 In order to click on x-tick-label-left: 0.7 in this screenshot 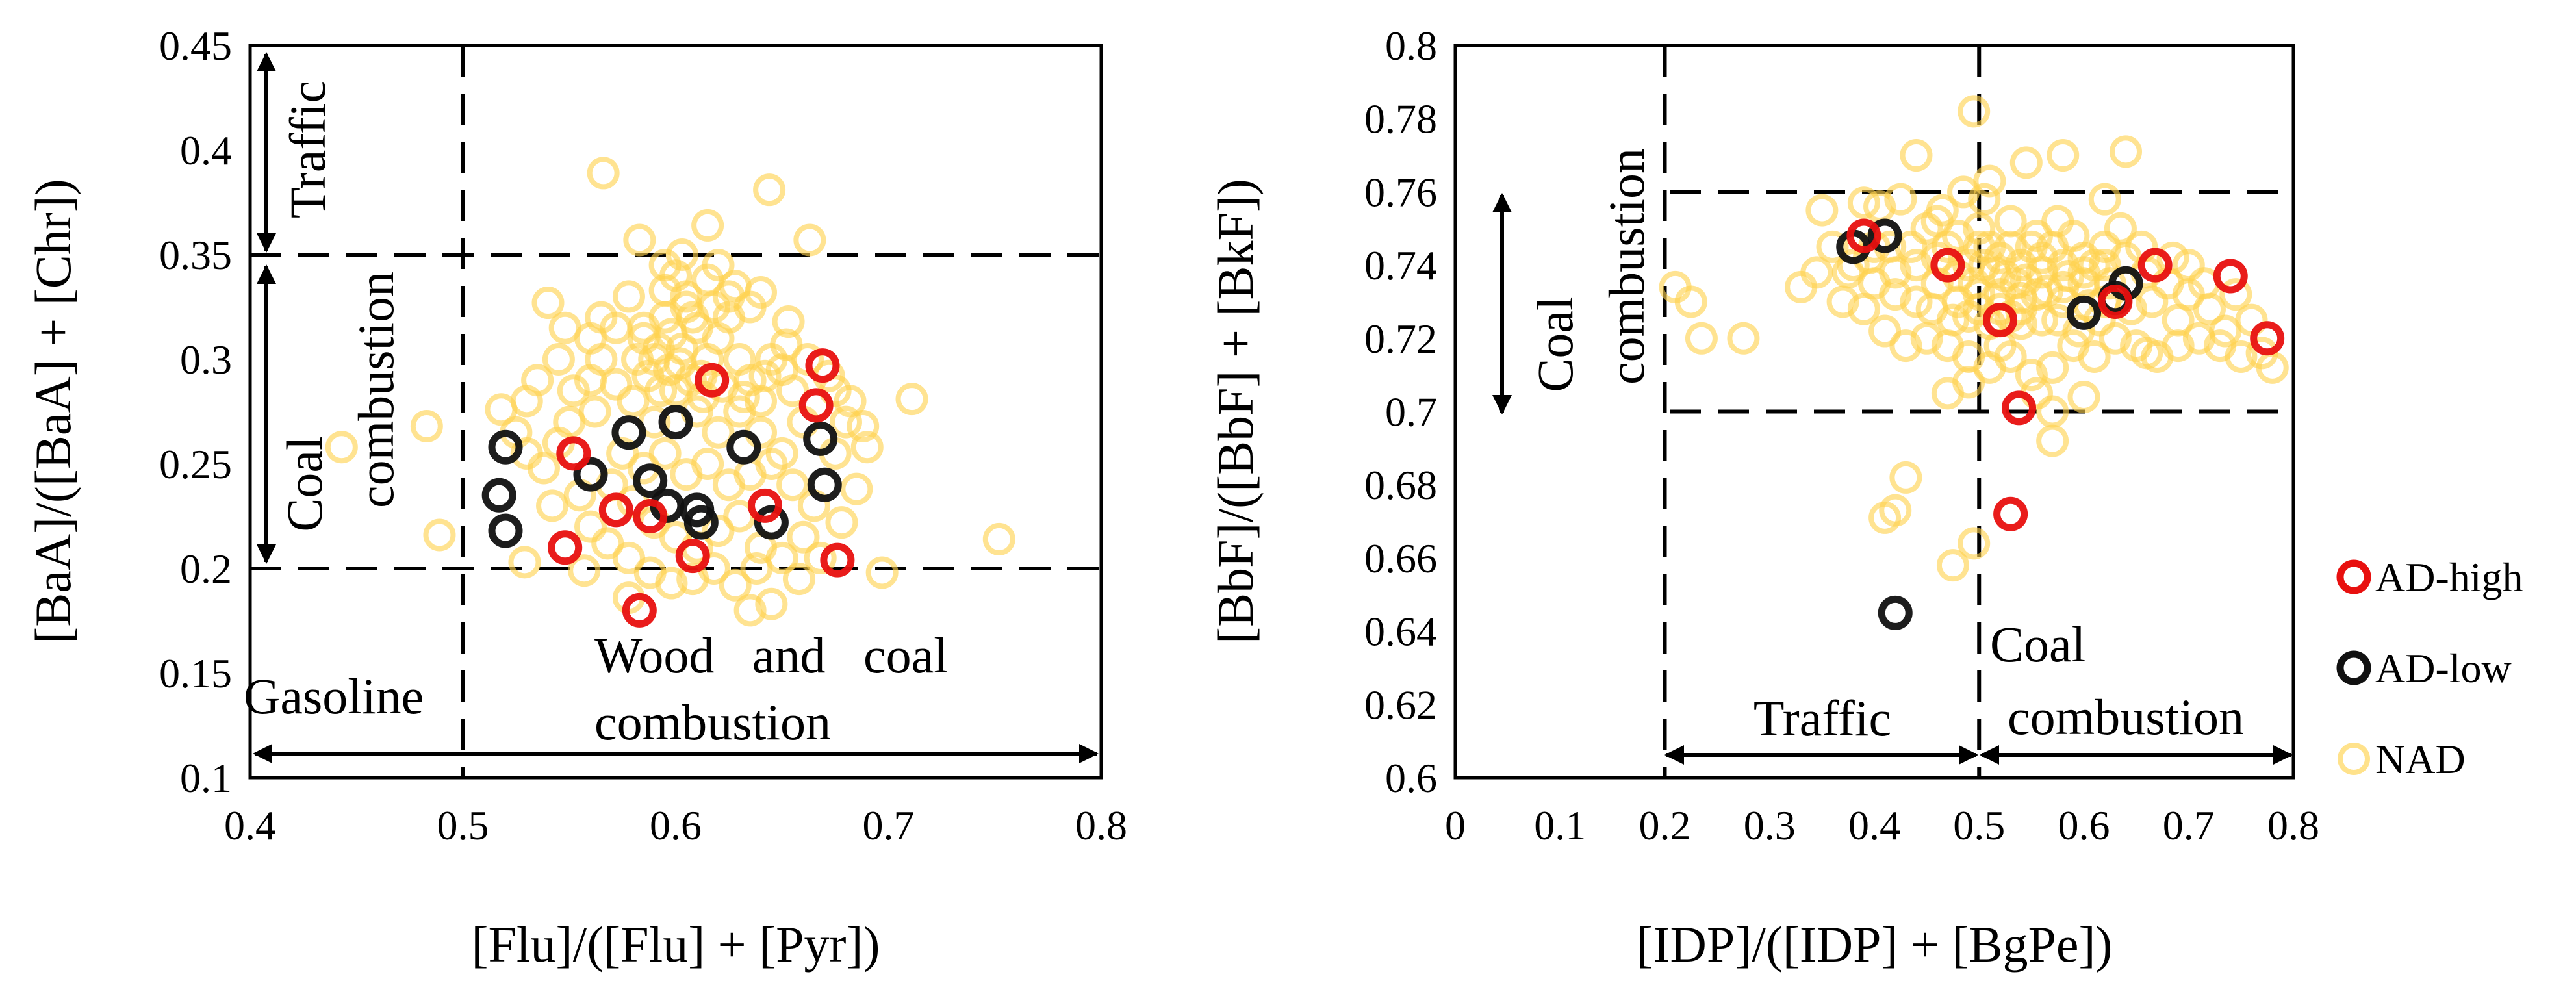, I will do `click(889, 825)`.